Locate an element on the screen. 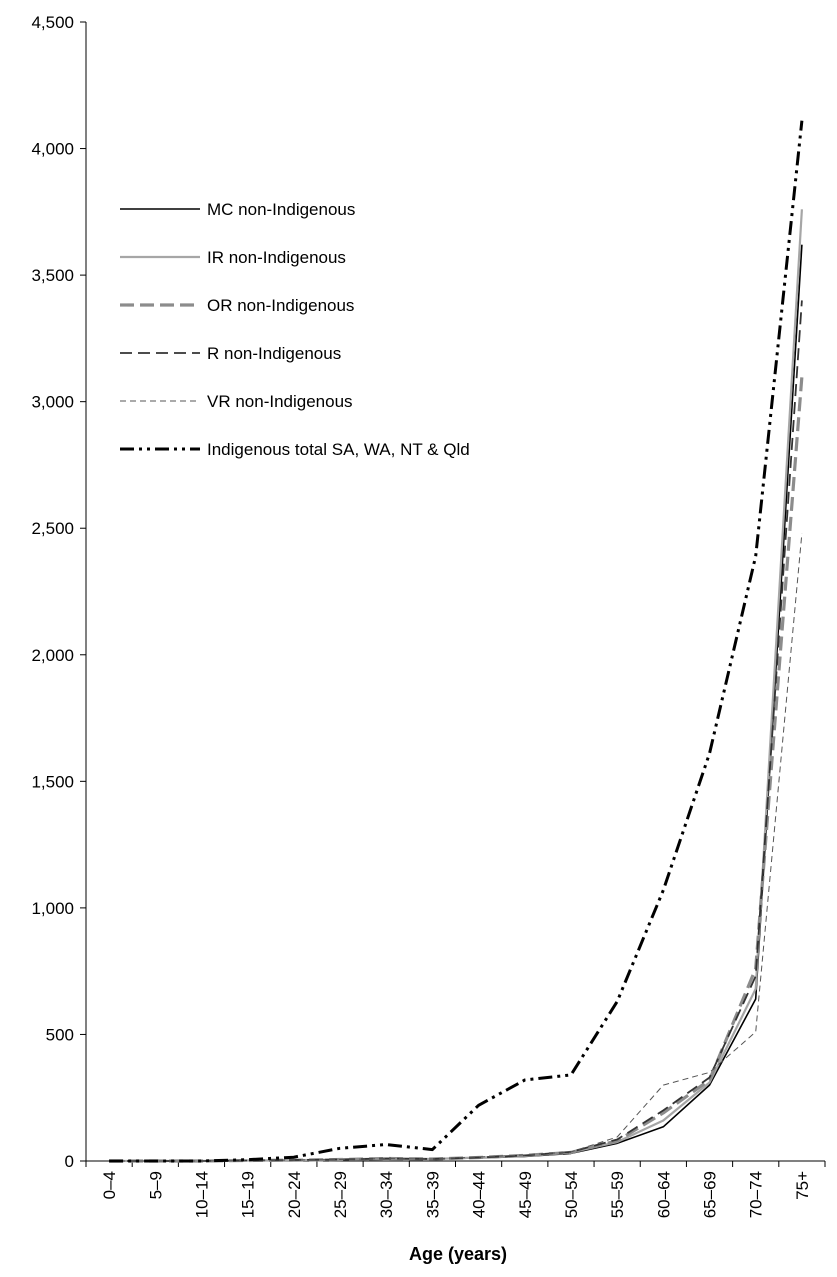 This screenshot has height=1277, width=837. x-tick-label: 20–24 is located at coordinates (294, 1194).